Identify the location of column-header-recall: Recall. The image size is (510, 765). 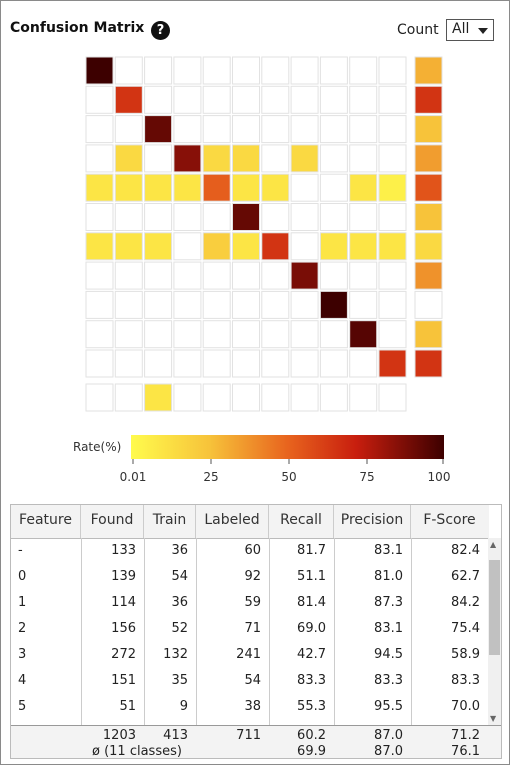
(301, 521).